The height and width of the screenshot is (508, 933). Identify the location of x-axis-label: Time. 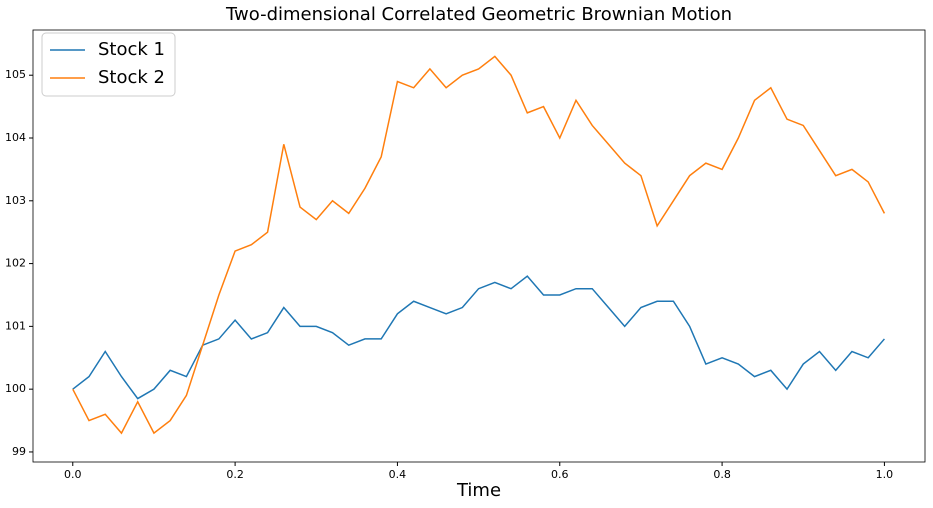
(478, 490).